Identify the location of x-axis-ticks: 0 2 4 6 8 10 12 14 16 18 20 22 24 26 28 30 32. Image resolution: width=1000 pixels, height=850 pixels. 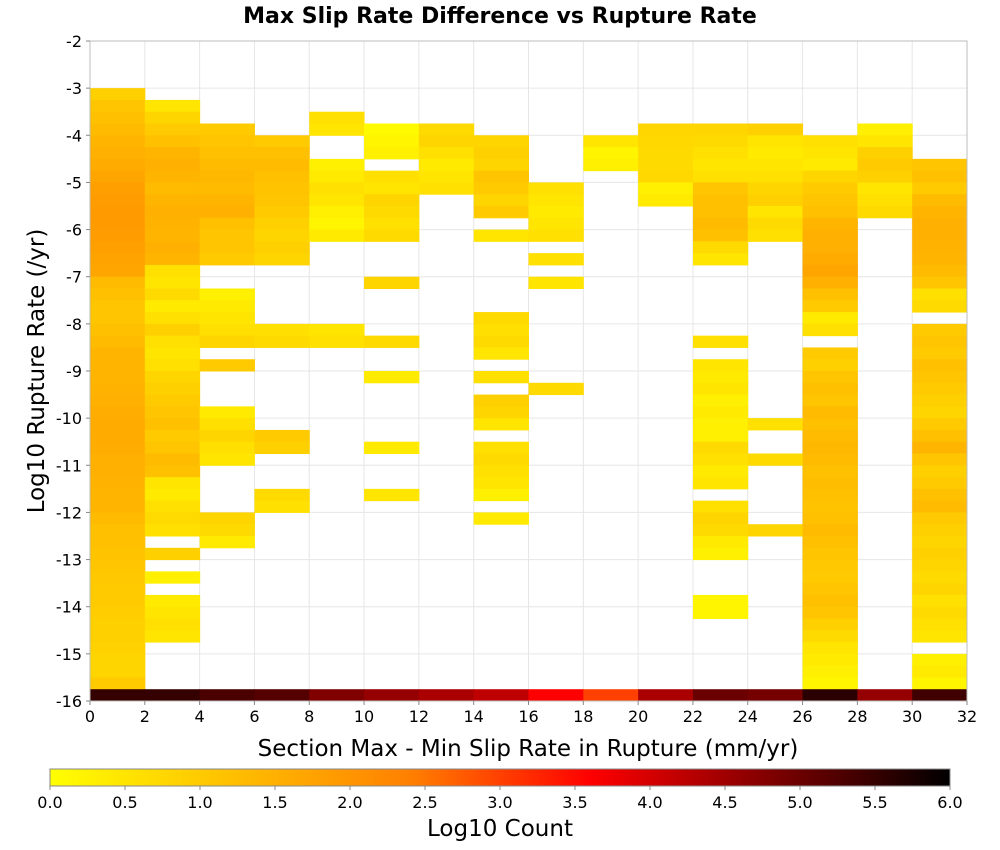
(531, 713).